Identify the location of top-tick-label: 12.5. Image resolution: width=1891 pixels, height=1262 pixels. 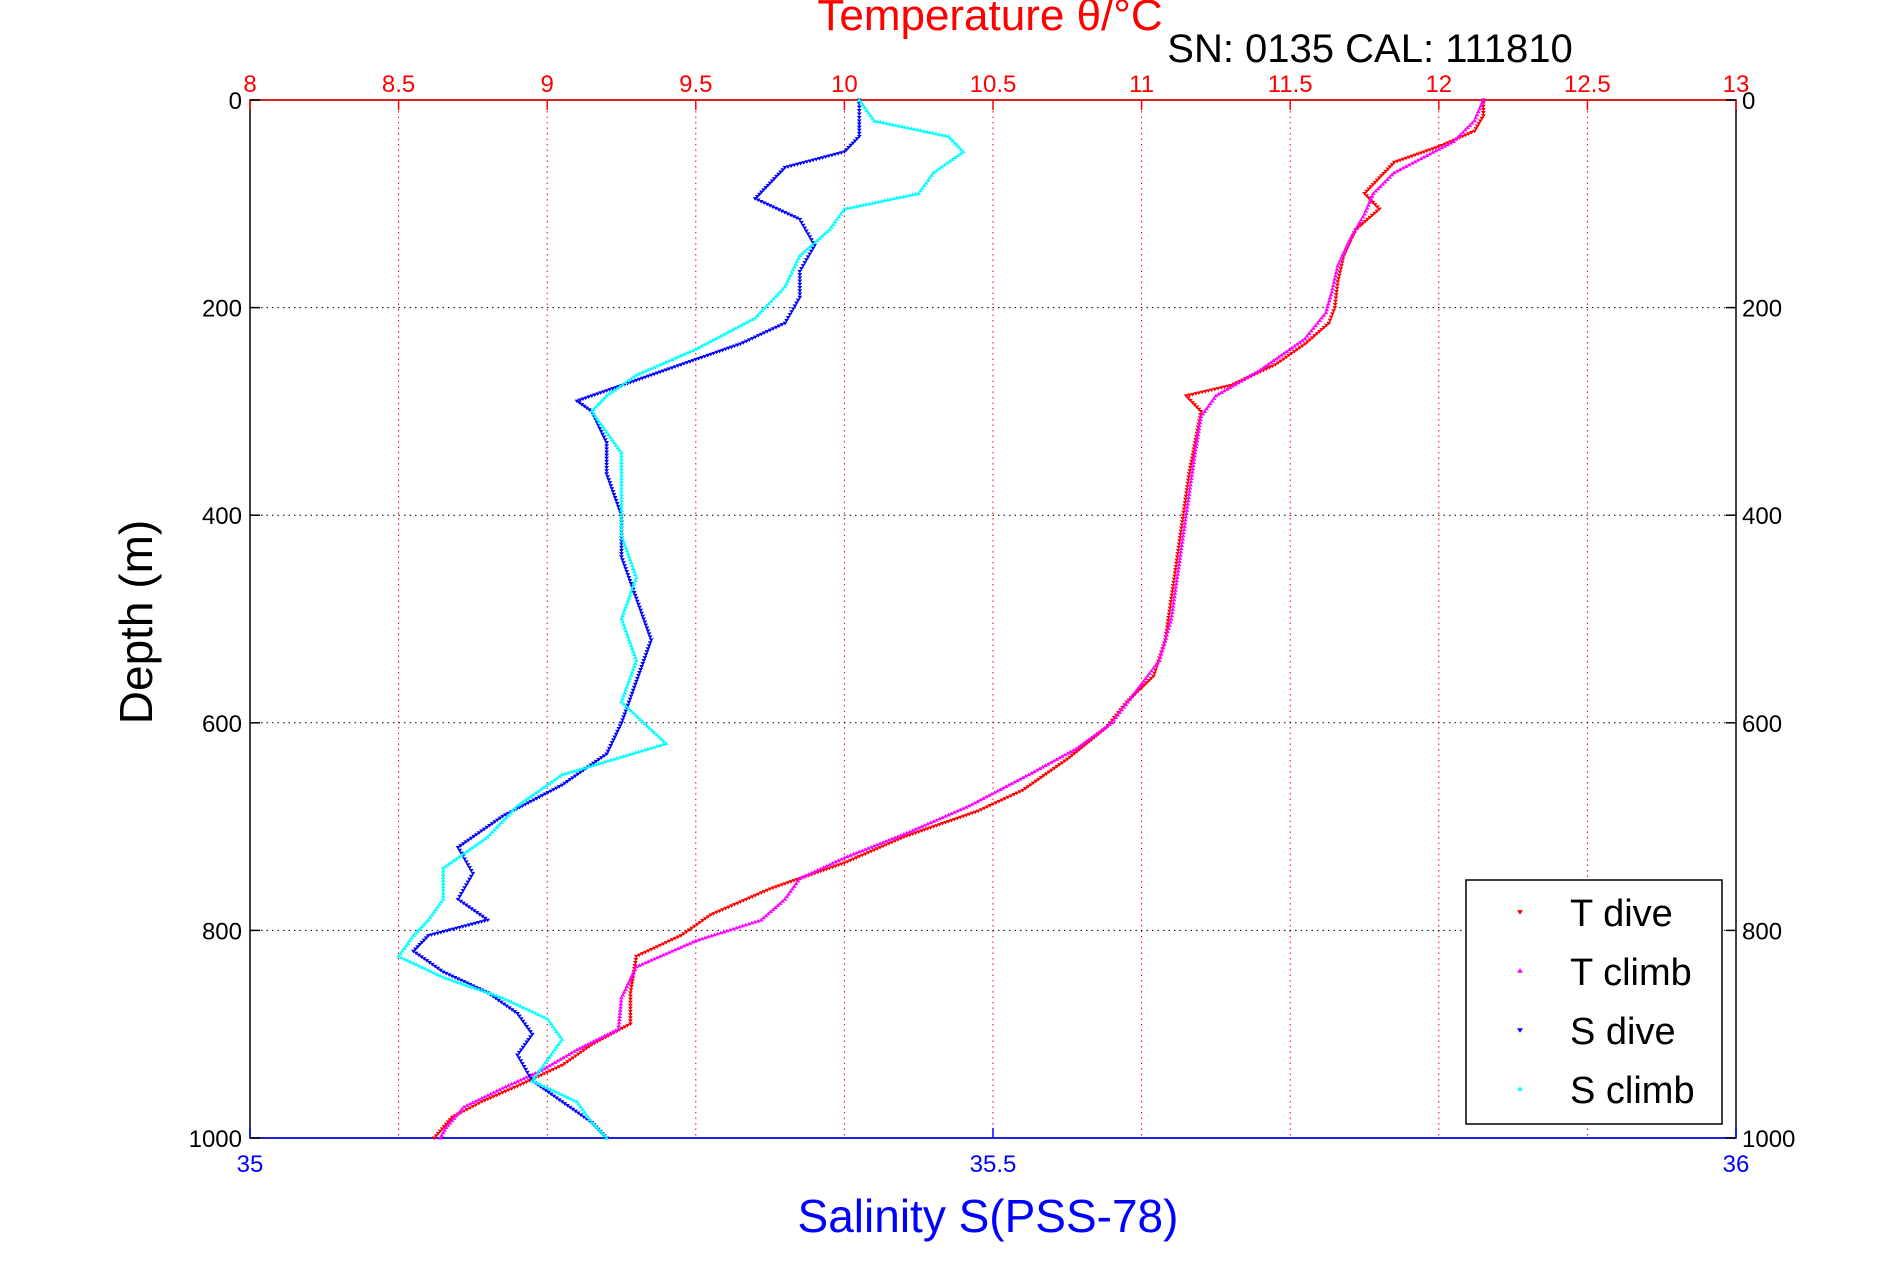
(1587, 84).